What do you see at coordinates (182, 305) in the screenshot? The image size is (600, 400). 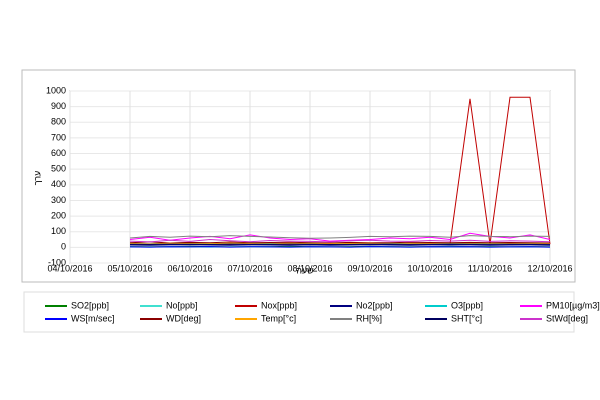 I see `legend-label: No[ppb]` at bounding box center [182, 305].